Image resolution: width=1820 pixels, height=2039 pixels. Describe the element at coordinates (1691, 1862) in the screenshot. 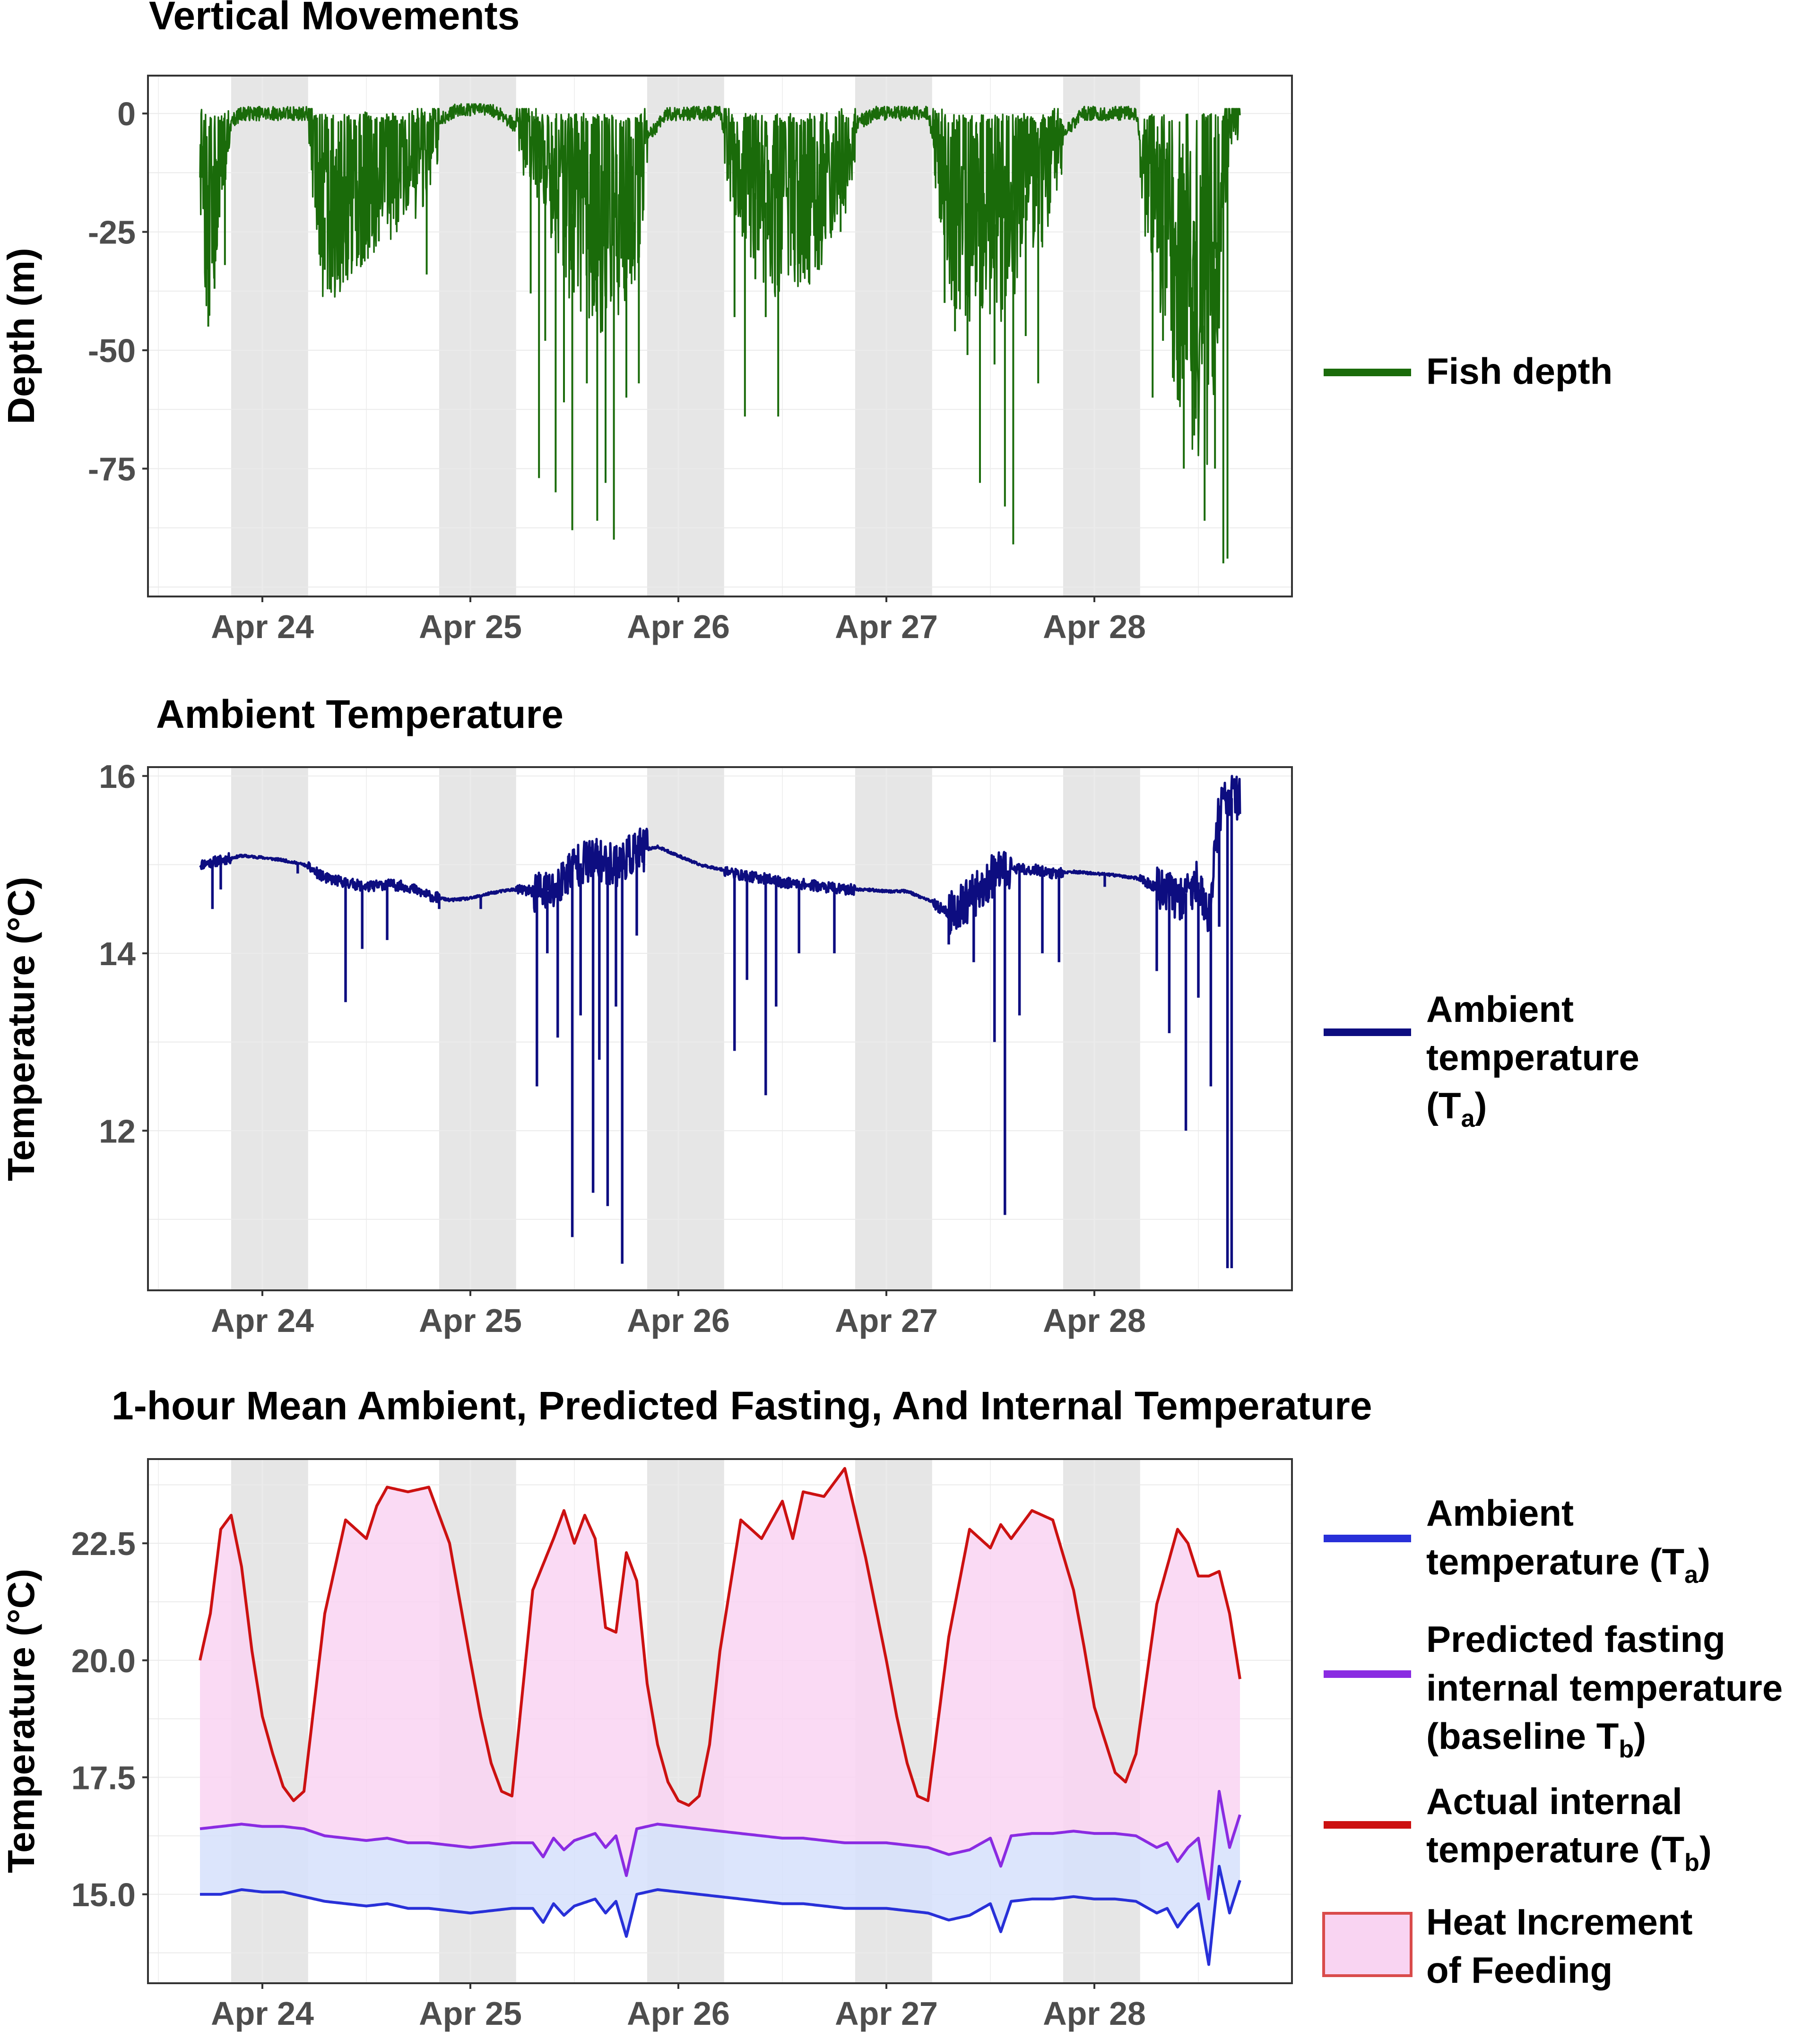

I see `legend3-internal-subscript: b` at that location.